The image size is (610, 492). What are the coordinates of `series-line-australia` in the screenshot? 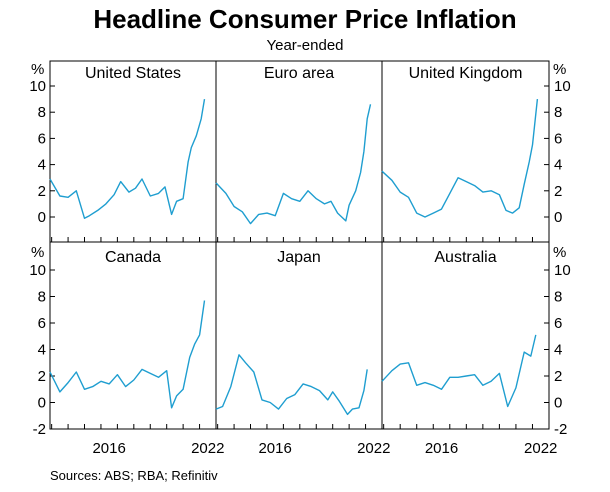 It's located at (459, 371).